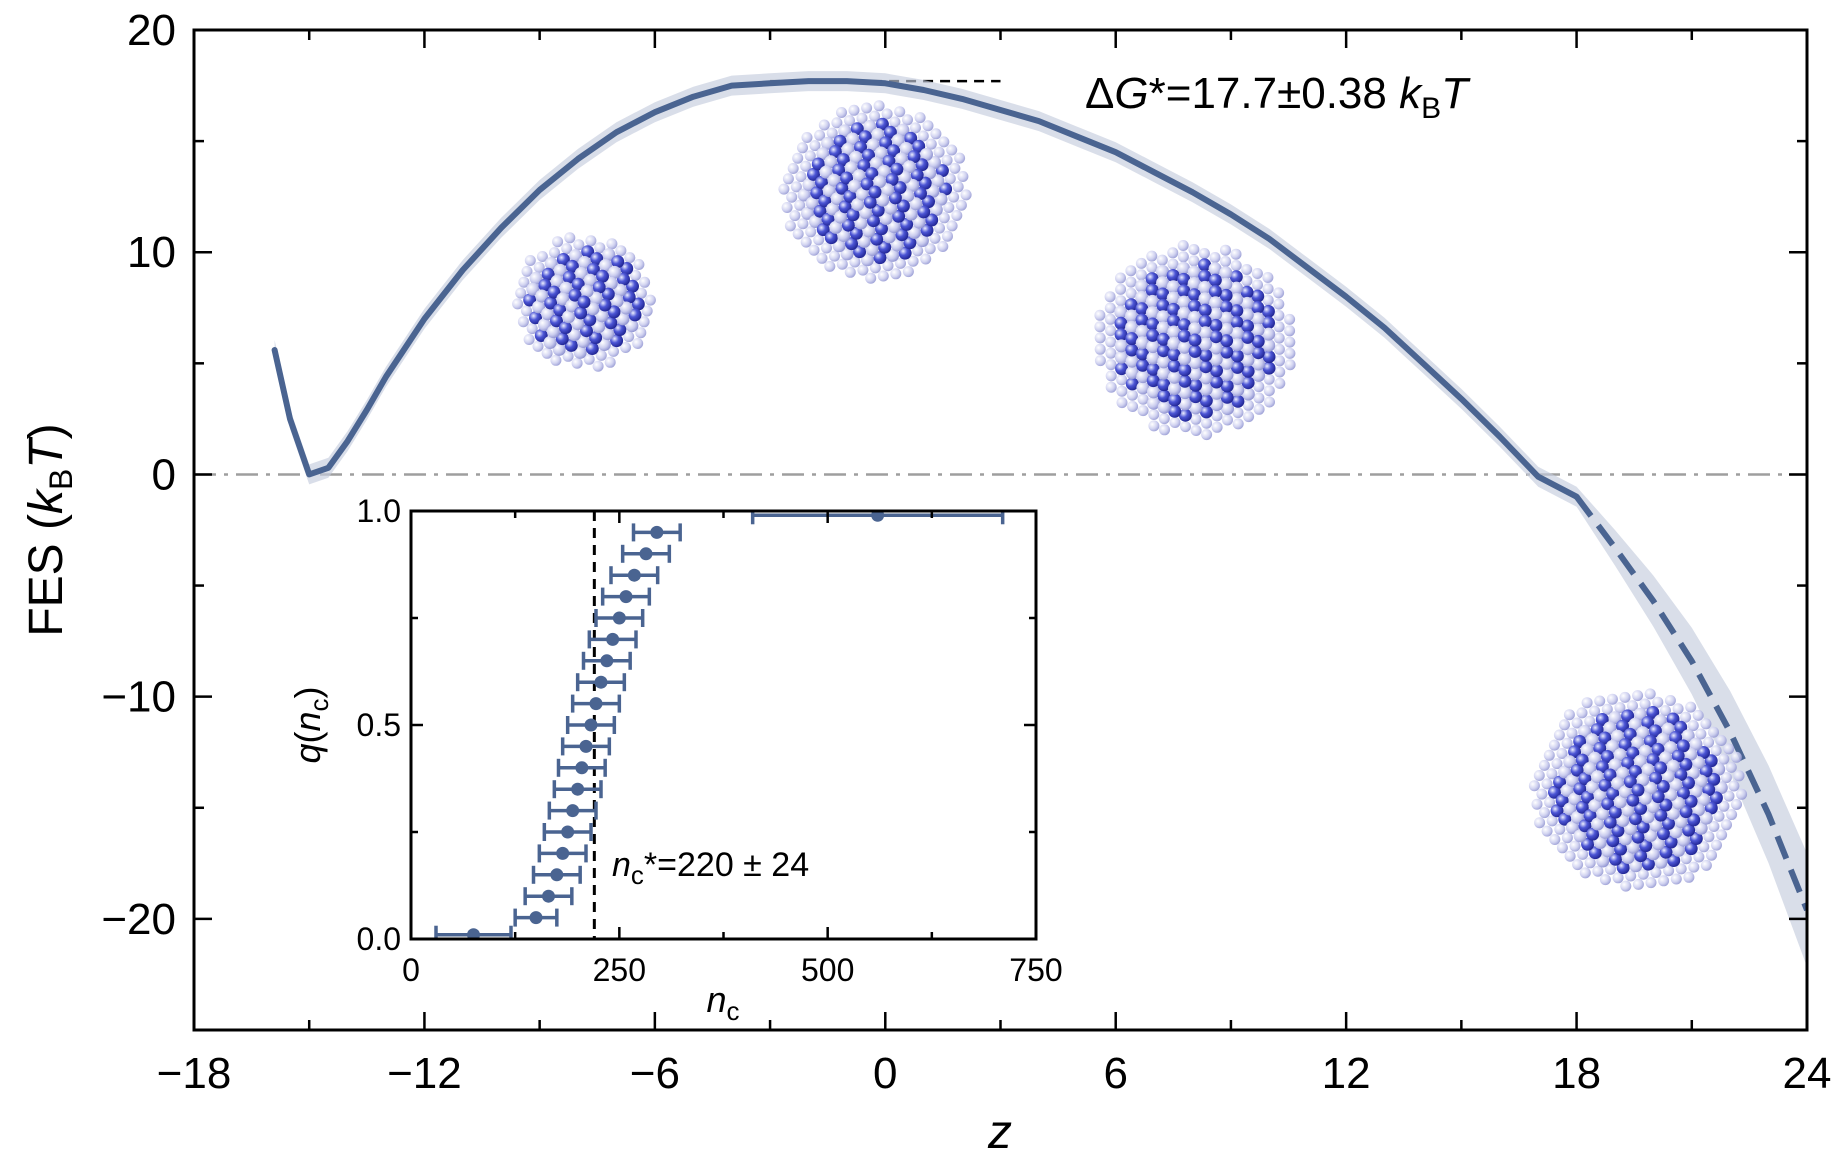 The width and height of the screenshot is (1847, 1164). I want to click on main-y-tick-label: −10, so click(138, 697).